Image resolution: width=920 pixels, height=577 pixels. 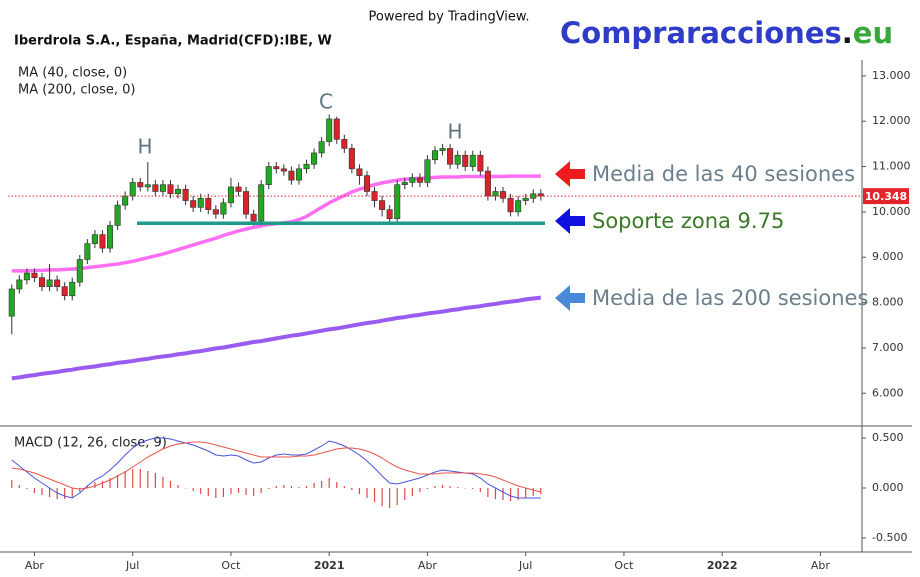 I want to click on brand-name: Compraracciones, so click(x=701, y=33).